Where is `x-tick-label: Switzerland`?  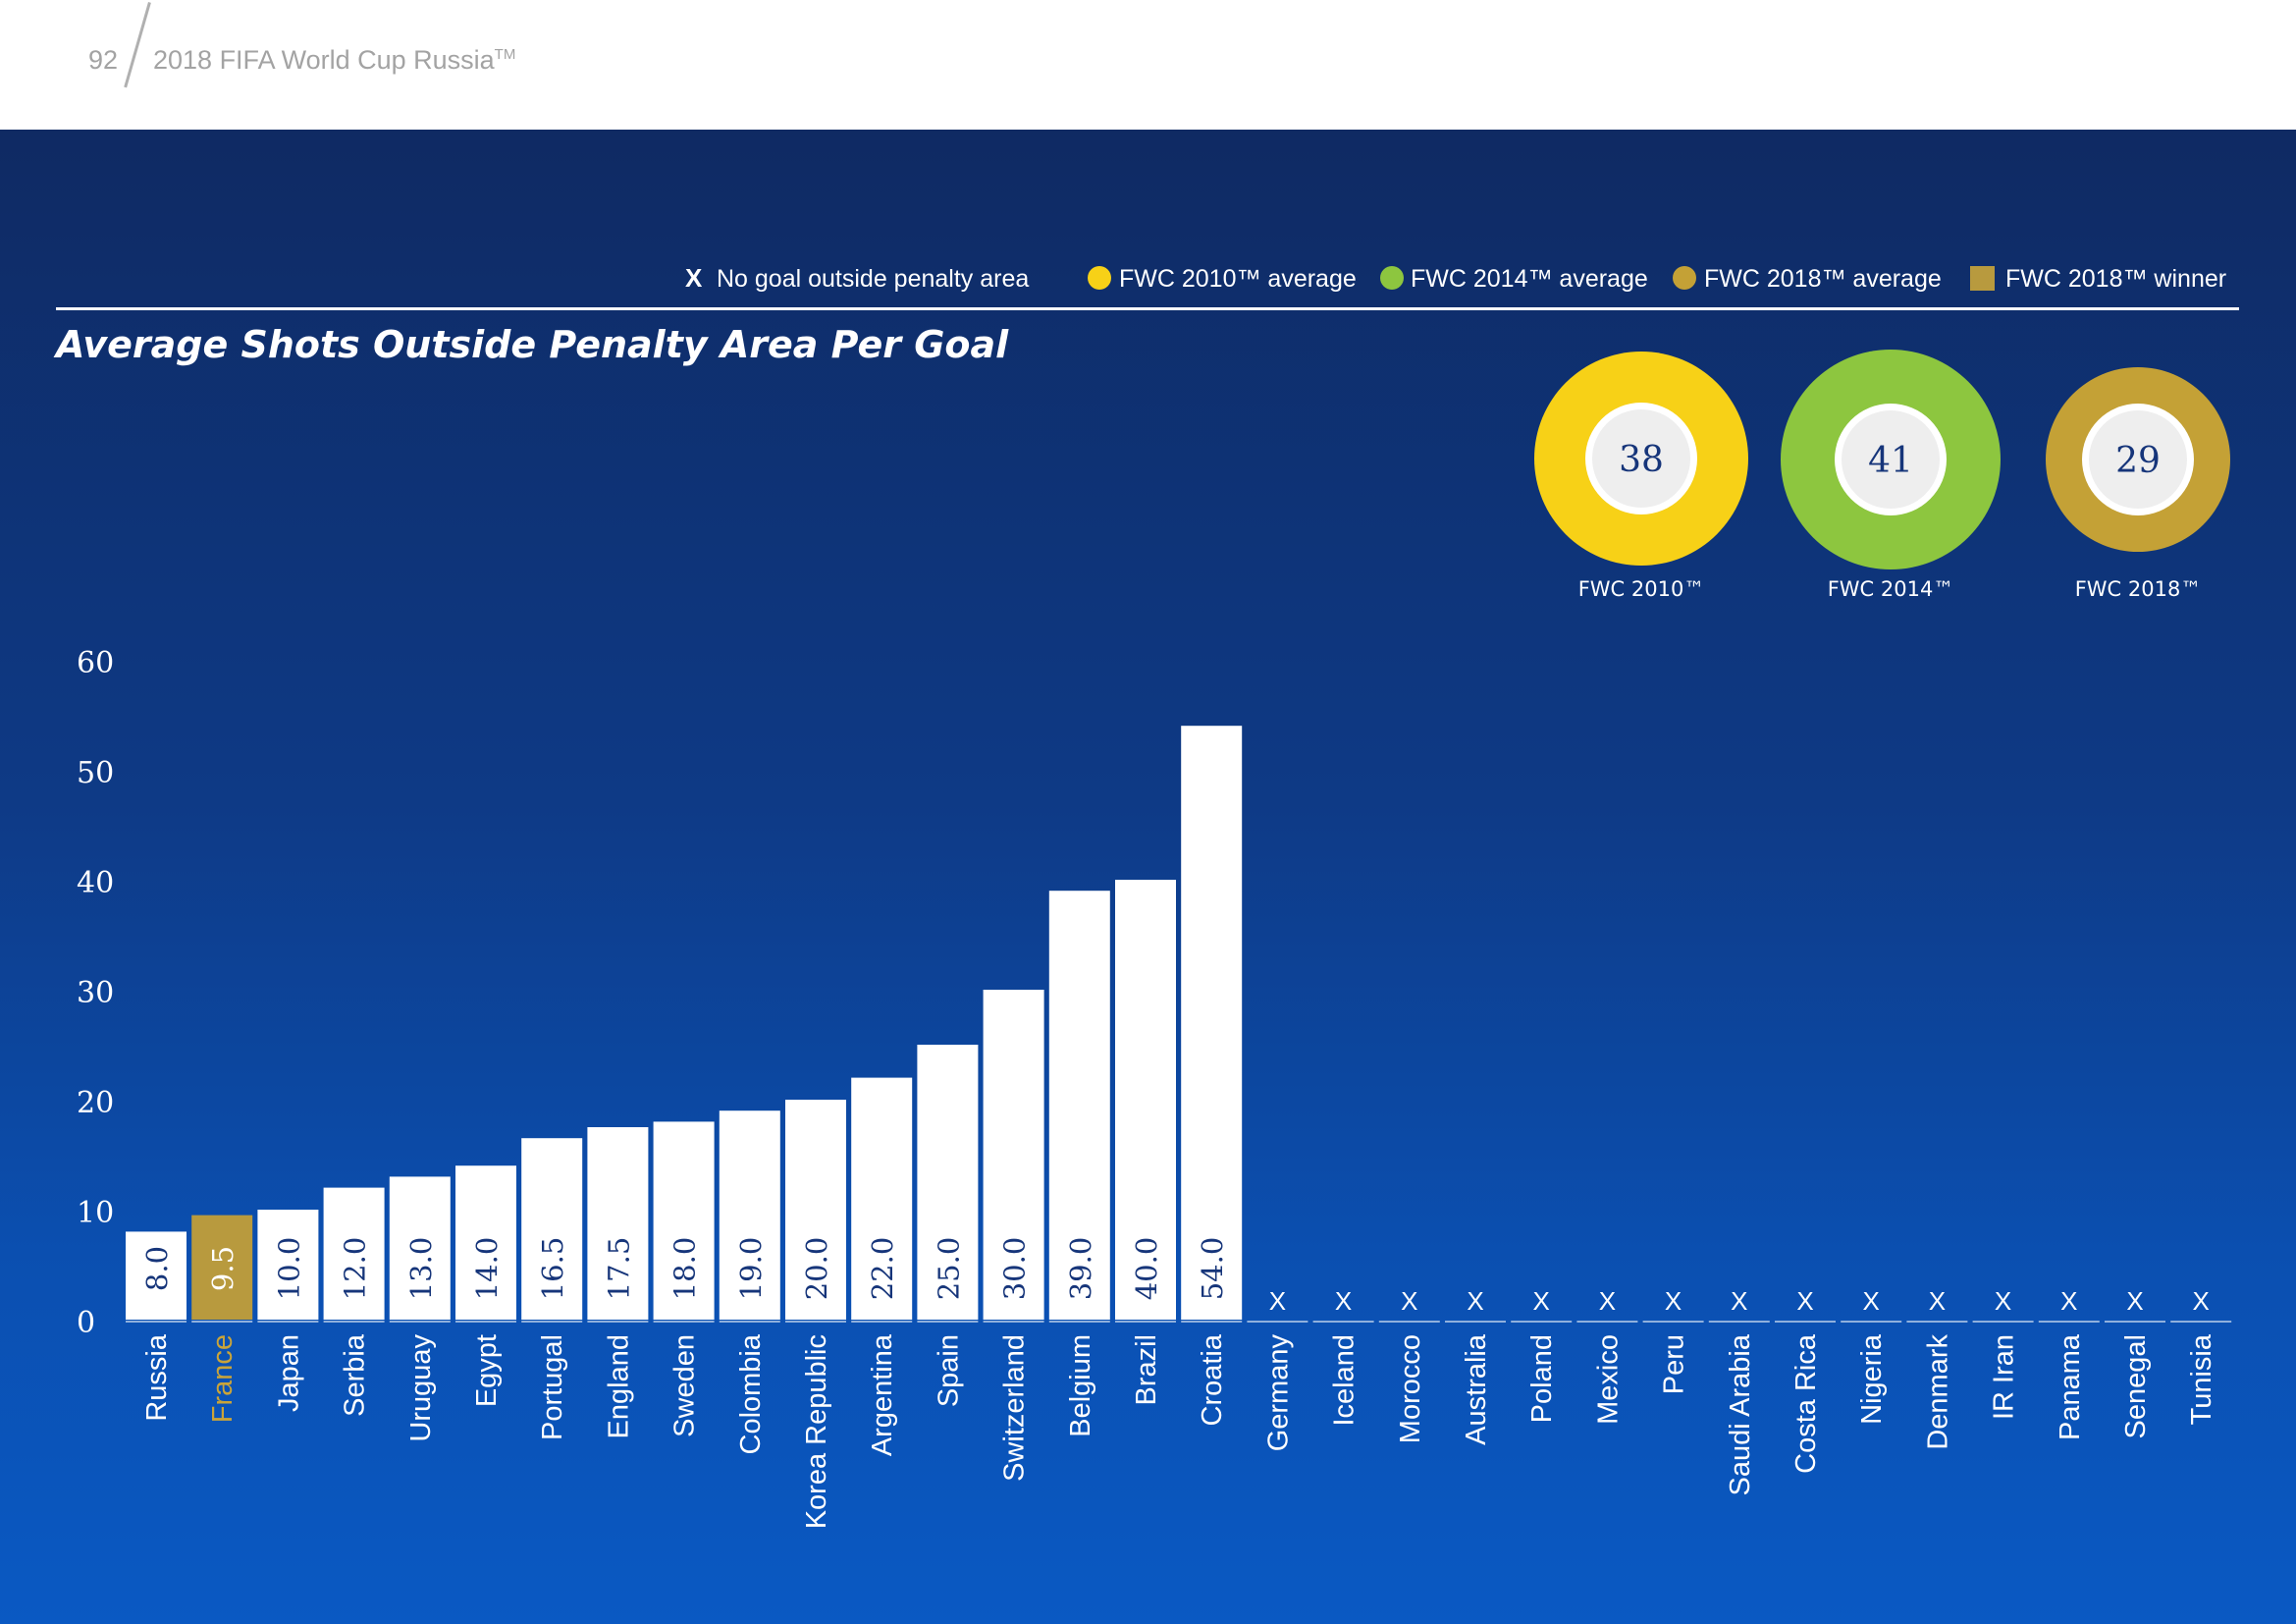
x-tick-label: Switzerland is located at coordinates (1015, 1408).